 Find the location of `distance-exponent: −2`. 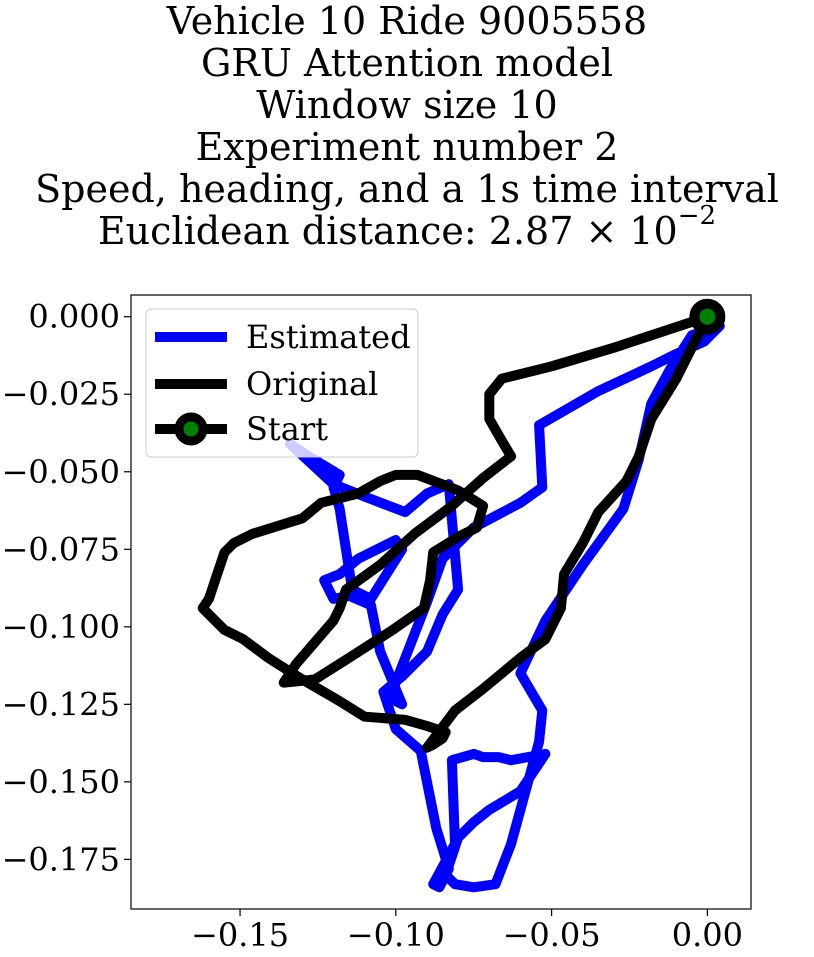

distance-exponent: −2 is located at coordinates (697, 216).